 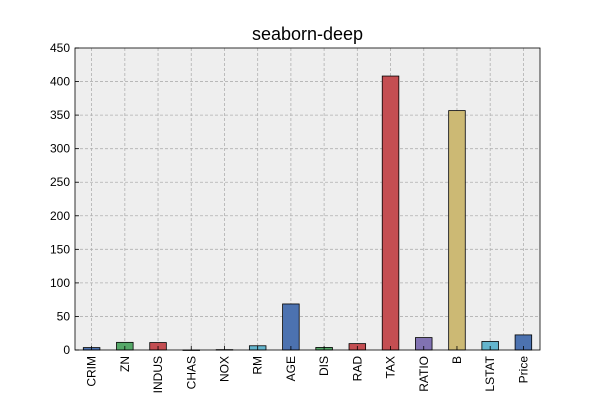 I want to click on x-tick-label: DIS, so click(x=324, y=366).